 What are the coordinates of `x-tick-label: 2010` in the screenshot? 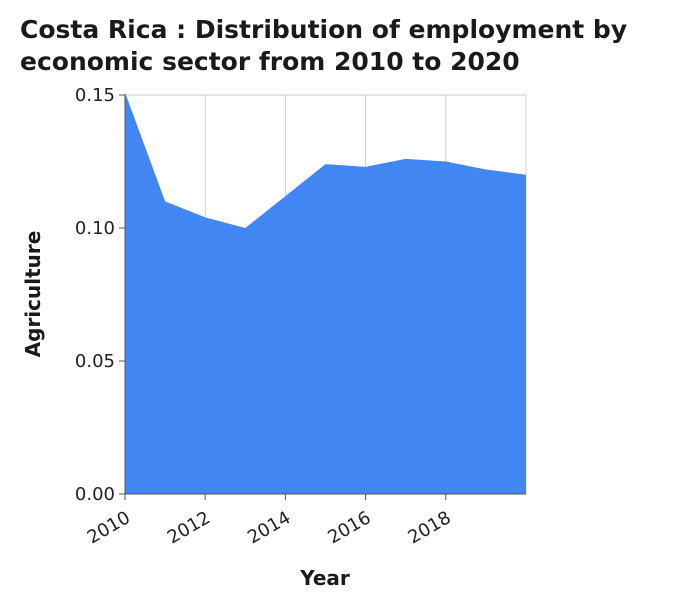 It's located at (109, 527).